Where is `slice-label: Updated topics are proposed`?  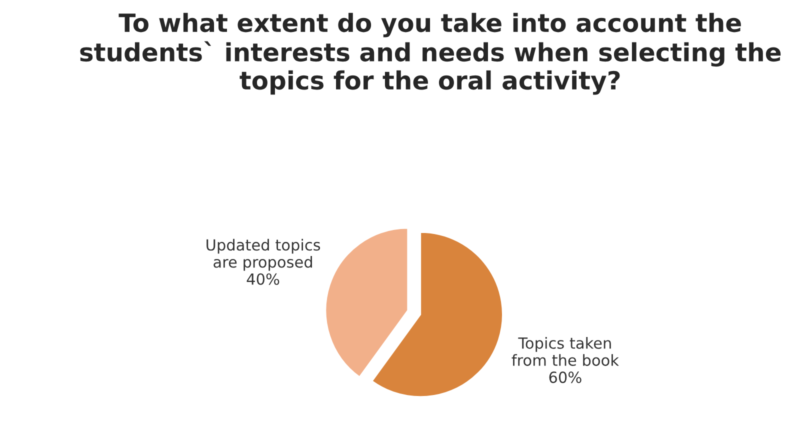 slice-label: Updated topics are proposed is located at coordinates (263, 254).